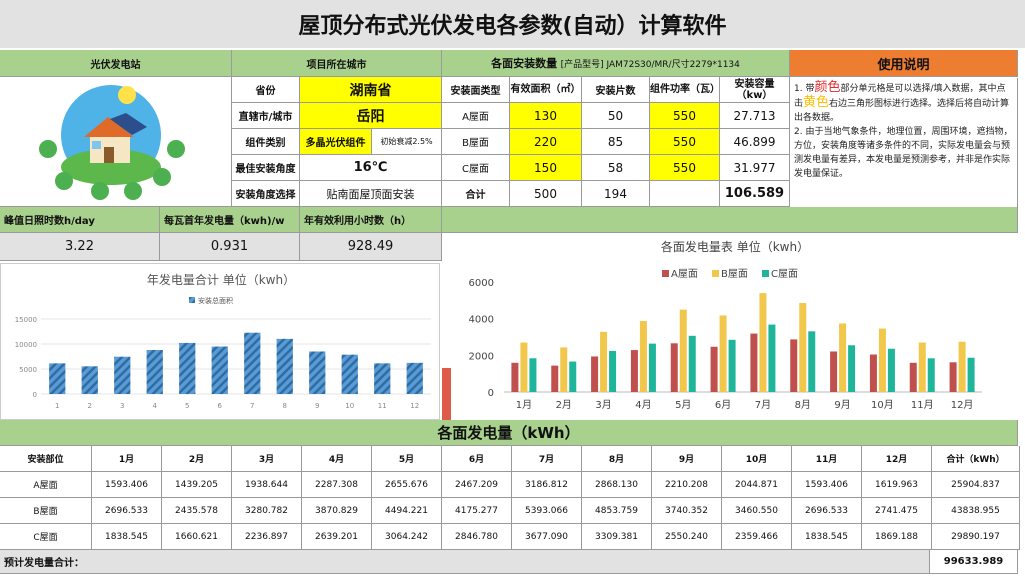 Image resolution: width=1025 pixels, height=586 pixels. I want to click on chart2-ytick: 6000, so click(481, 283).